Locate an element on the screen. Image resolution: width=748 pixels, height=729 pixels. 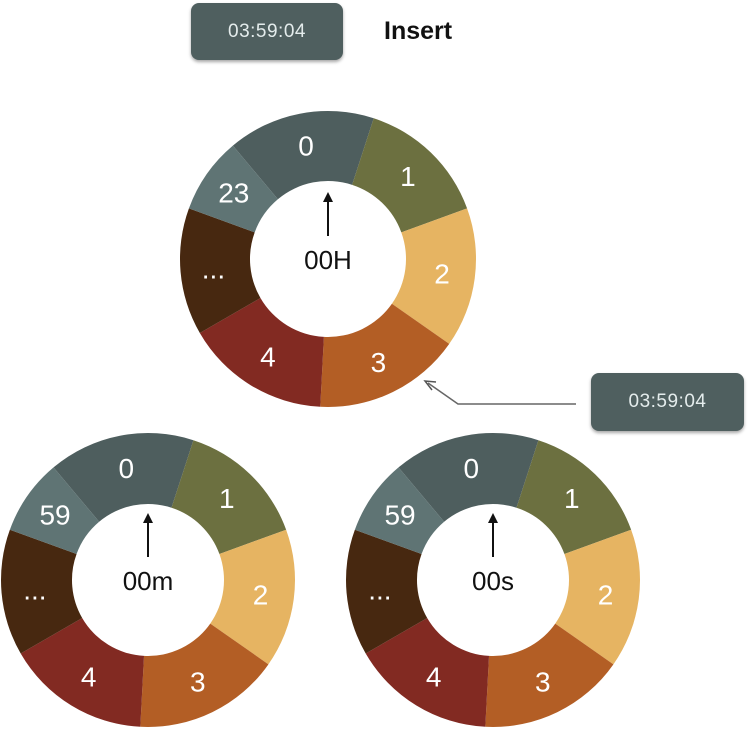
seconds-center-label: 00s is located at coordinates (493, 581).